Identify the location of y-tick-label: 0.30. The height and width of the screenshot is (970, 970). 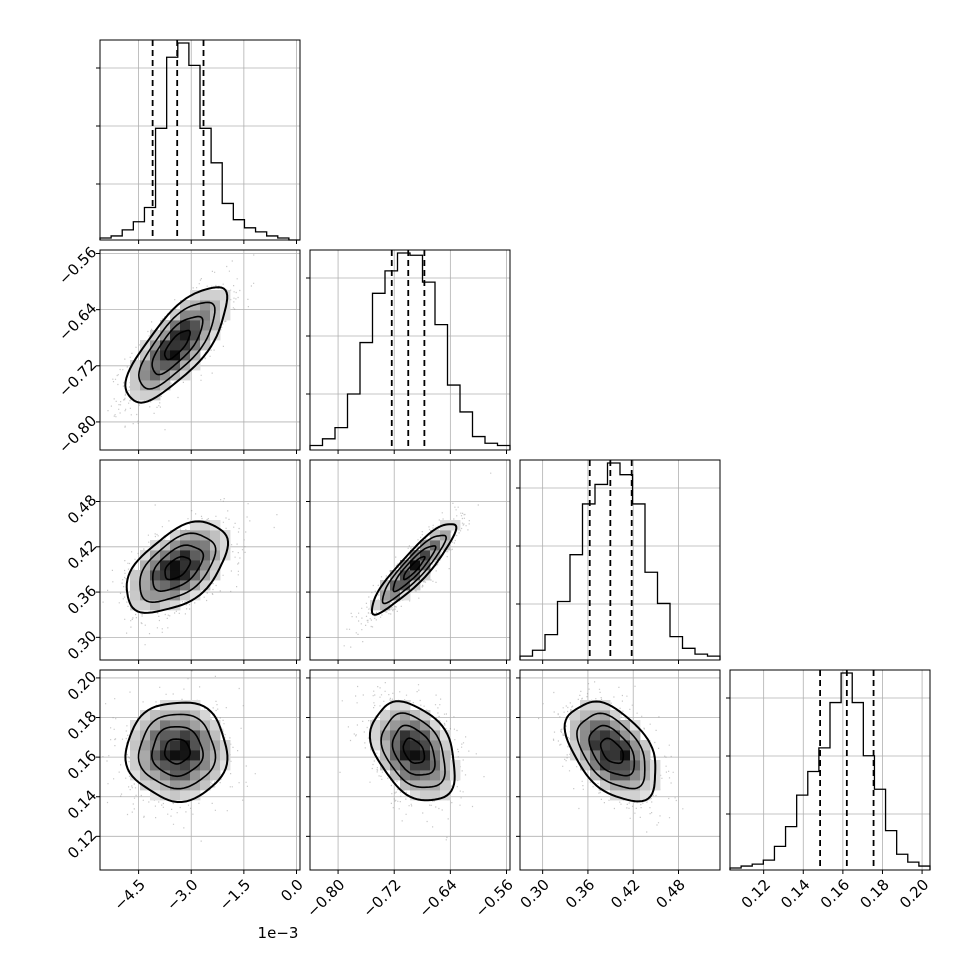
(82, 645).